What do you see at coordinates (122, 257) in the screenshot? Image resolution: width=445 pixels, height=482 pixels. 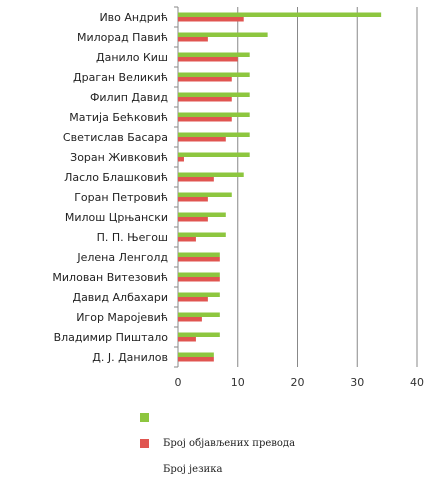 I see `category-label: Јелена Ленголд` at bounding box center [122, 257].